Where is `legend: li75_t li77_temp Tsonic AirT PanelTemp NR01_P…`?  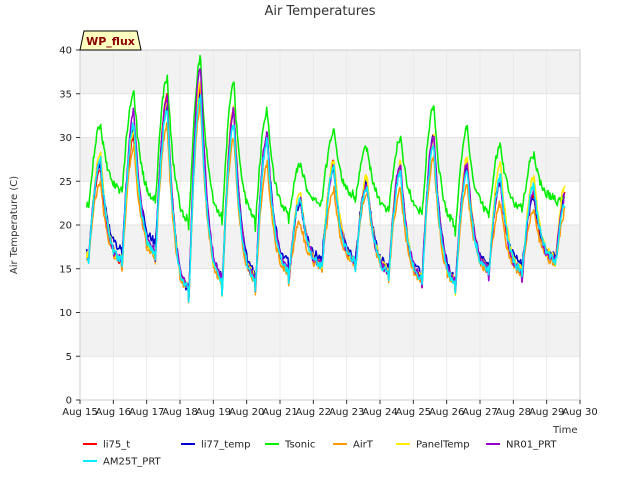 legend: li75_t li77_temp Tsonic AirT PanelTemp NR01_P… is located at coordinates (320, 454).